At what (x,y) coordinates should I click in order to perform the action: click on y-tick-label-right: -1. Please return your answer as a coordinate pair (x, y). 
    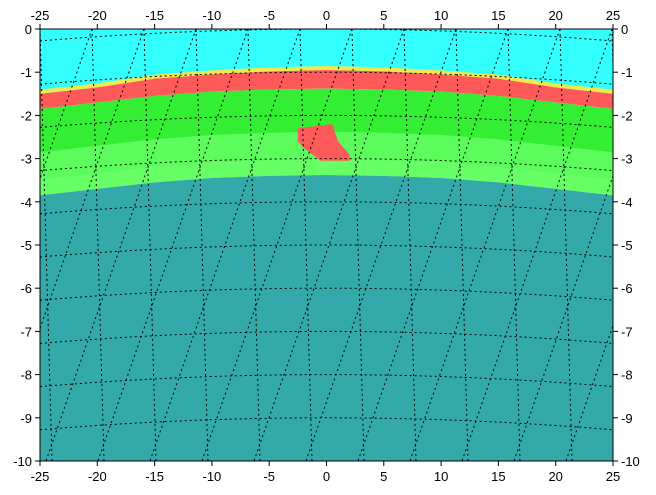
    Looking at the image, I should click on (627, 72).